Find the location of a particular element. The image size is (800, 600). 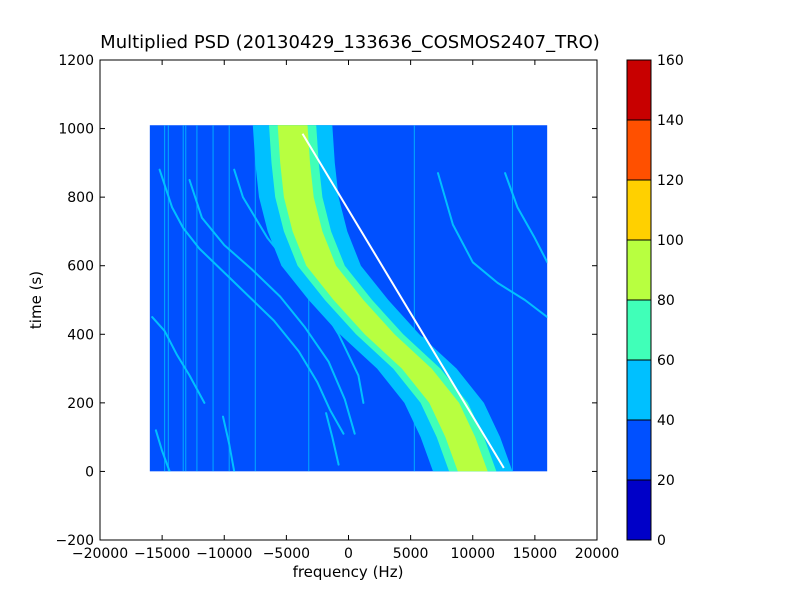

colorbar-tick-label: 140 is located at coordinates (670, 121).